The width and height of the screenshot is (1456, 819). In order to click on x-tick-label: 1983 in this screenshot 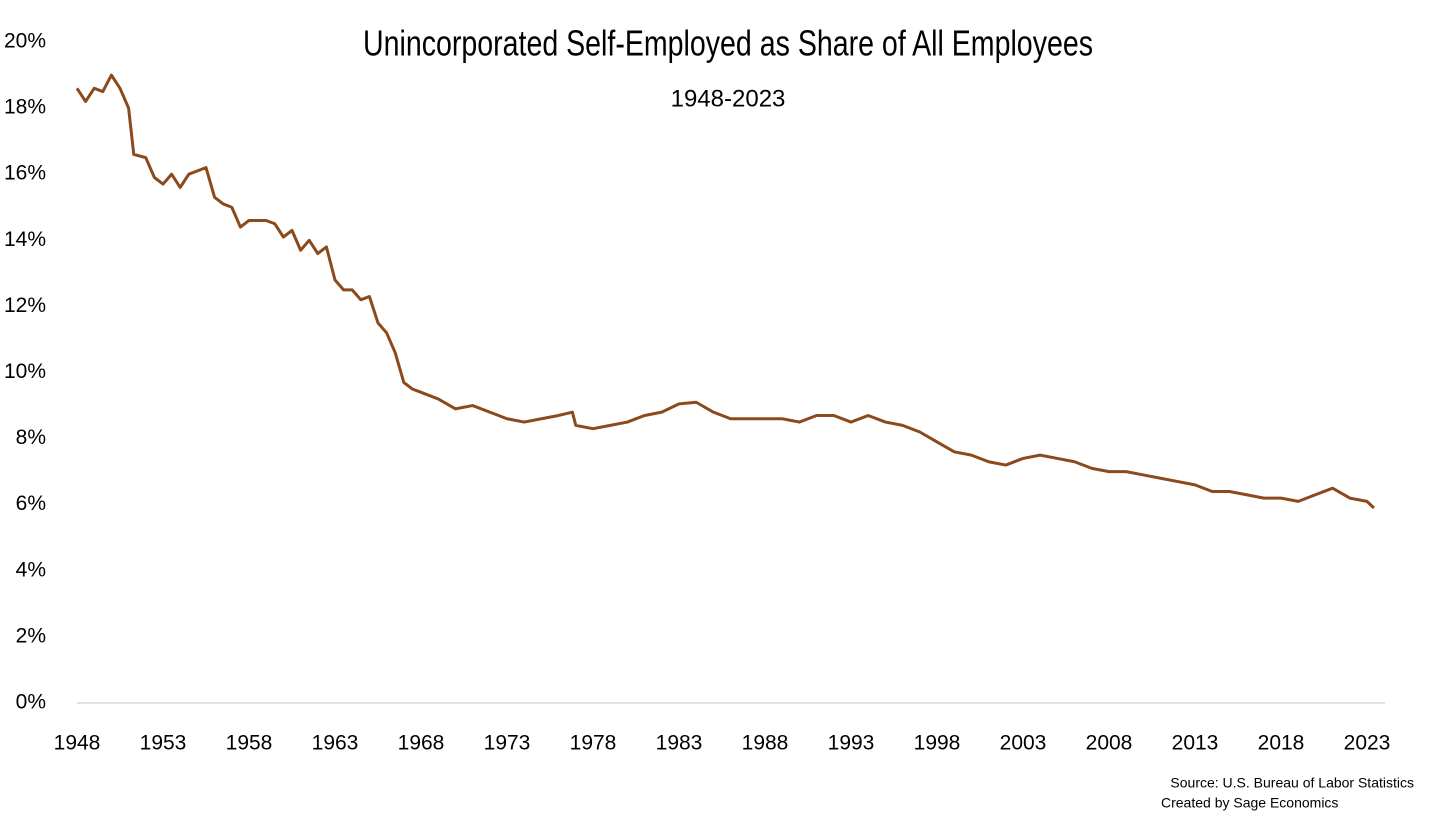, I will do `click(679, 743)`.